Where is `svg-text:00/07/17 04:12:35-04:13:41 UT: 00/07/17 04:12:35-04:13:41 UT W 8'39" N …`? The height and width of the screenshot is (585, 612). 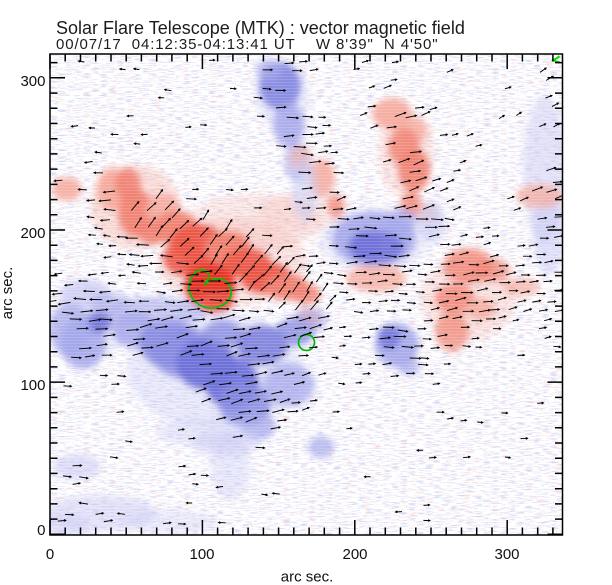
svg-text:00/07/17 04:12:35-04:13:41 UT: 00/07/17 04:12:35-04:13:41 UT W 8'39" N … is located at coordinates (247, 44).